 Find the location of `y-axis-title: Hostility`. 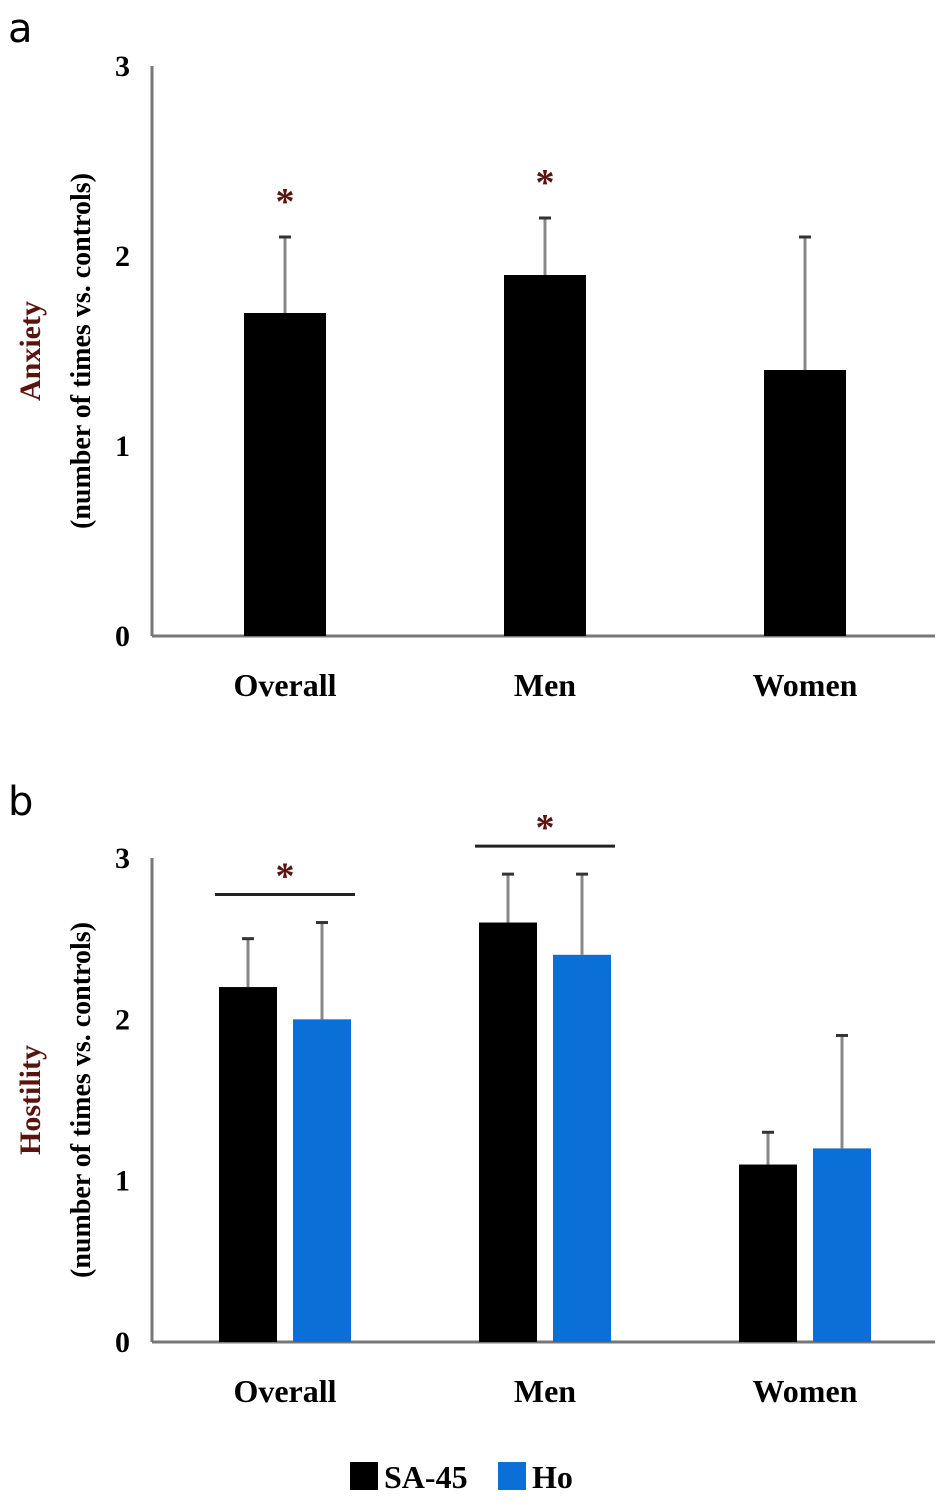

y-axis-title: Hostility is located at coordinates (30, 1100).